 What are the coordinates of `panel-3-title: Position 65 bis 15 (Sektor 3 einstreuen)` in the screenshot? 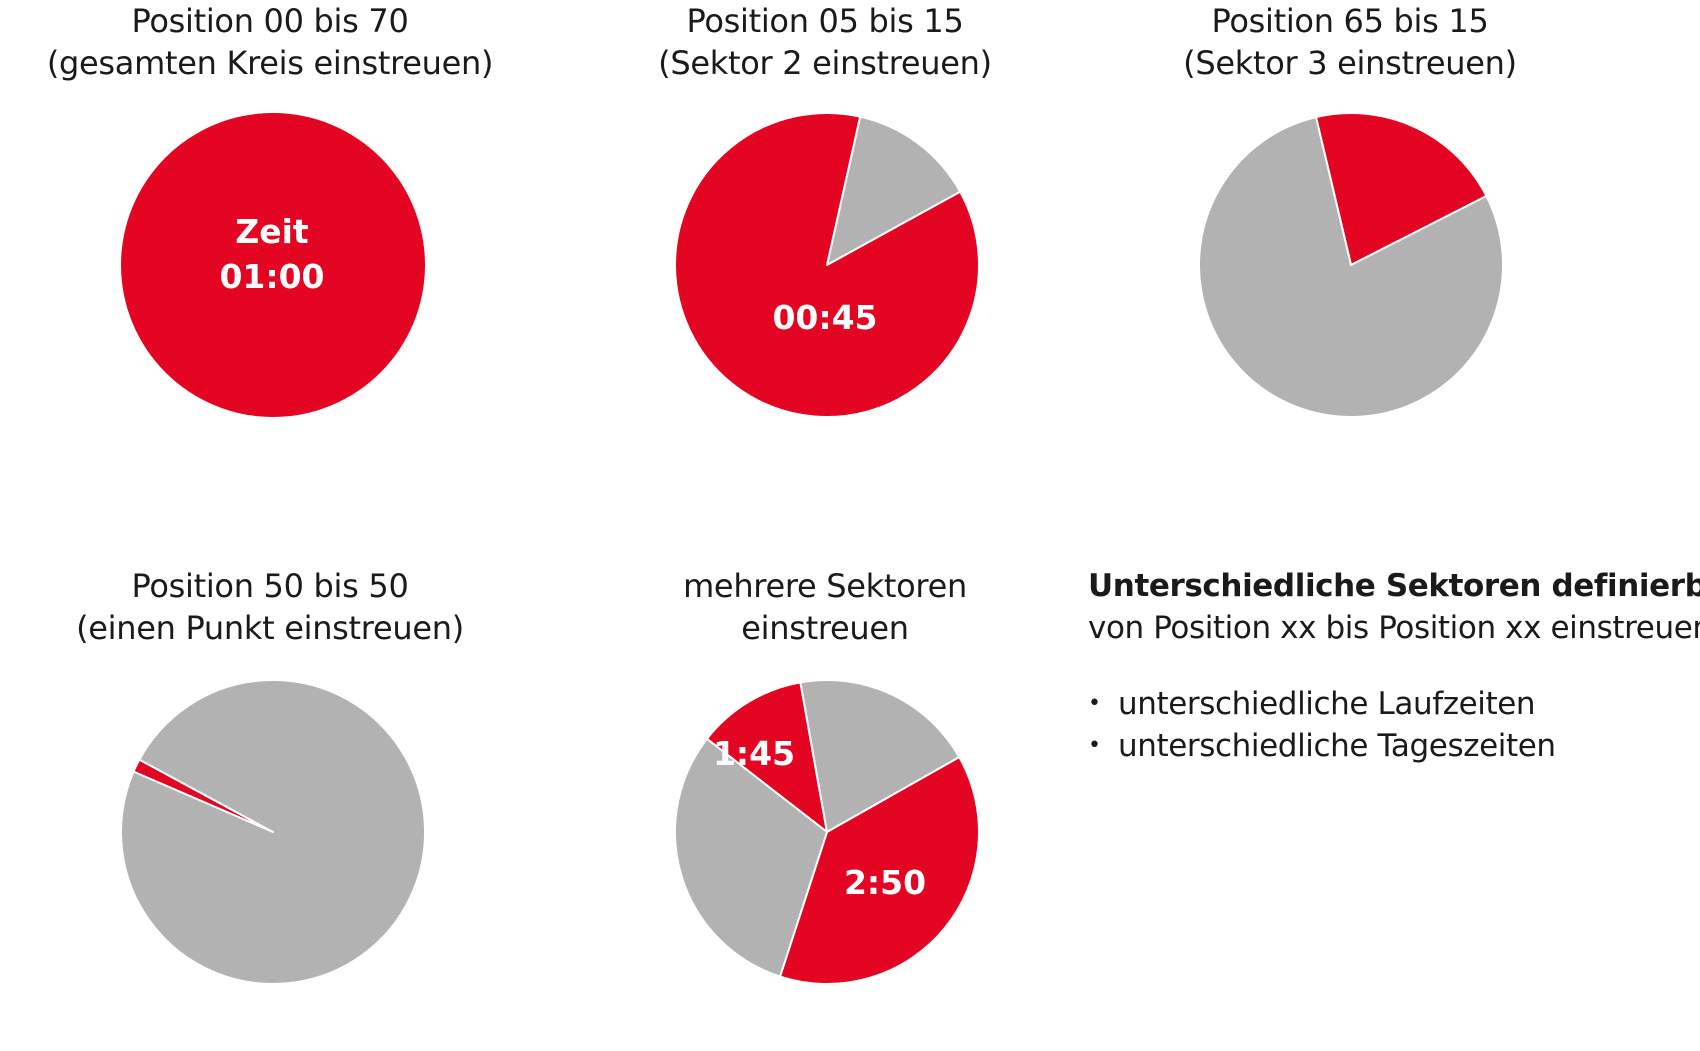 It's located at (1350, 42).